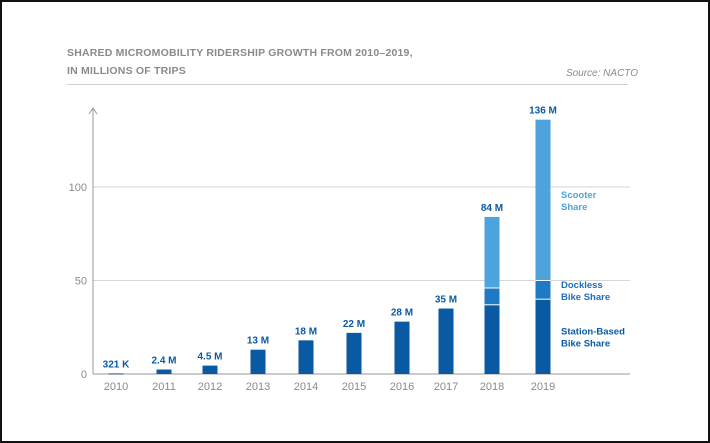 This screenshot has width=710, height=443. What do you see at coordinates (210, 387) in the screenshot?
I see `x-tick-label: 2012` at bounding box center [210, 387].